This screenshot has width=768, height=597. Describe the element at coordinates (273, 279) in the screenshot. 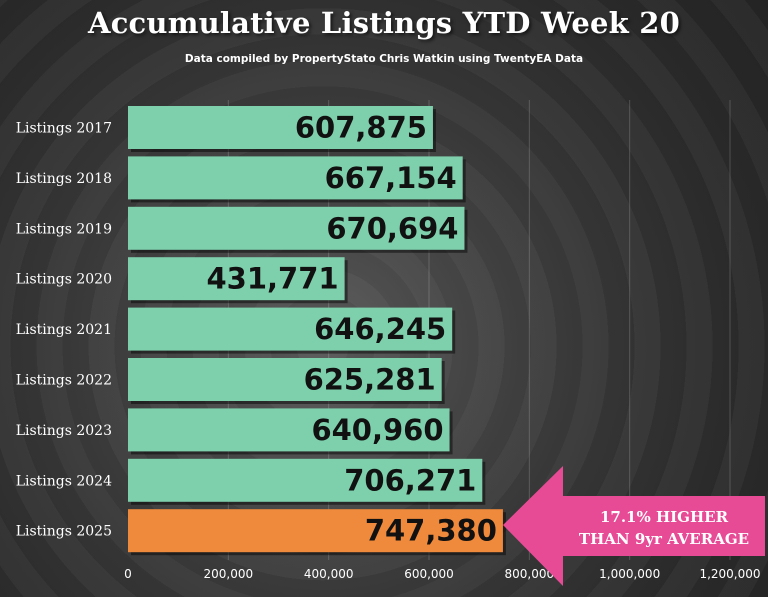

I see `value-label: 431,771` at that location.